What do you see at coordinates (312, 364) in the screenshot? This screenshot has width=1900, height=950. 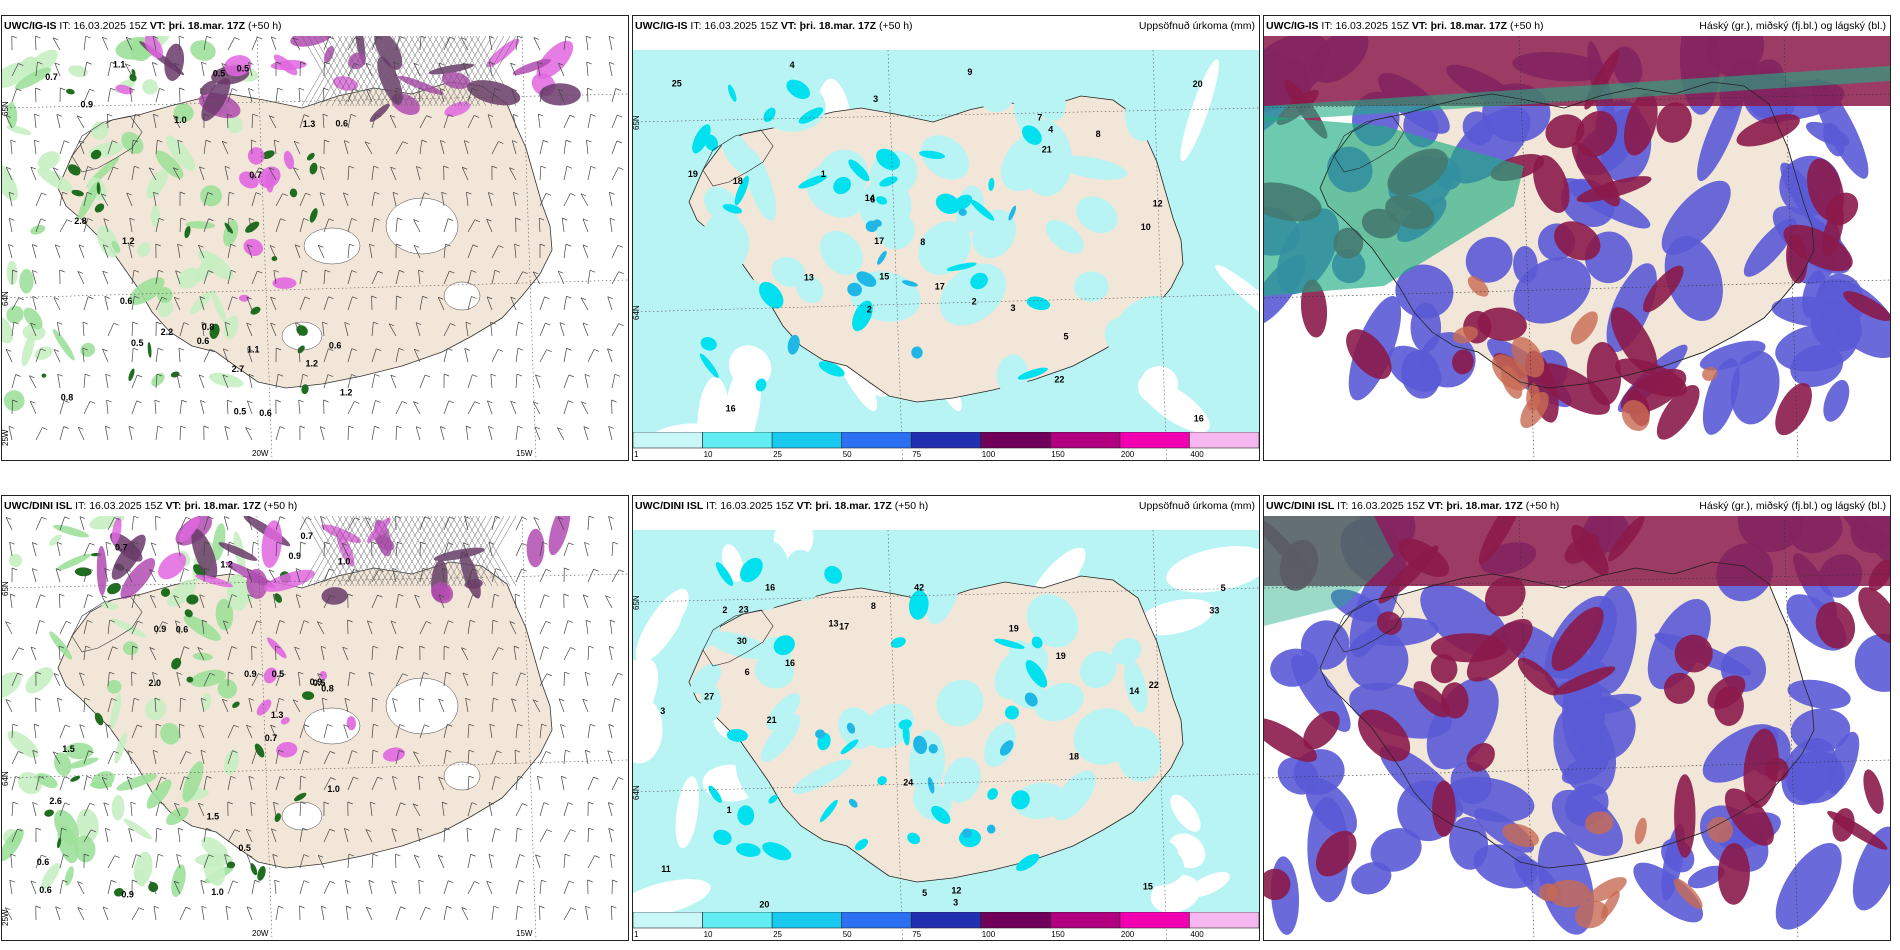 I see `value-label: 1.2` at bounding box center [312, 364].